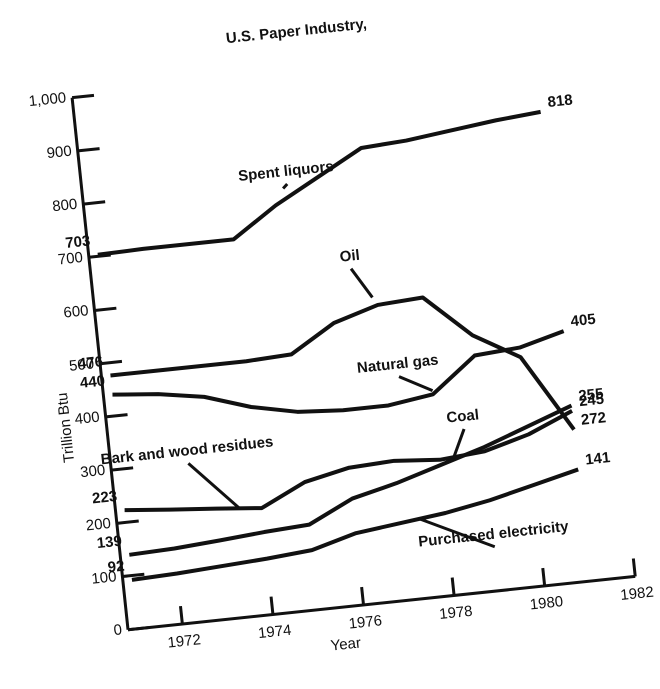  I want to click on x-tick-label: 1976, so click(365, 622).